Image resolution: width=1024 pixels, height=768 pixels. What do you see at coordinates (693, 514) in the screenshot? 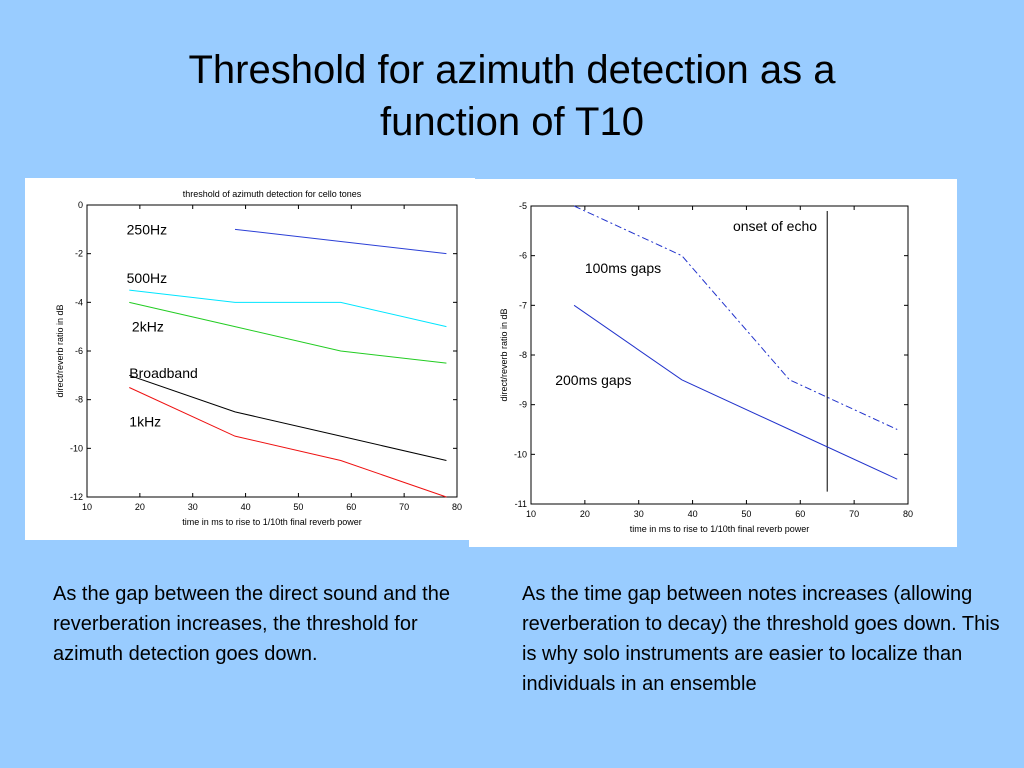
I see `chart2-x-tick-label: 40` at bounding box center [693, 514].